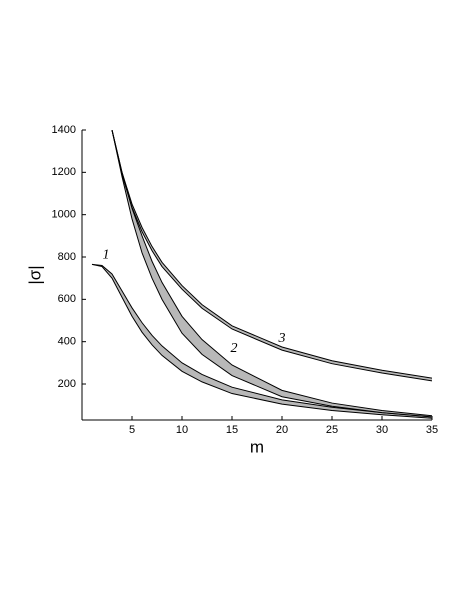 The height and width of the screenshot is (599, 463). What do you see at coordinates (67, 384) in the screenshot?
I see `y-tick-label: 200` at bounding box center [67, 384].